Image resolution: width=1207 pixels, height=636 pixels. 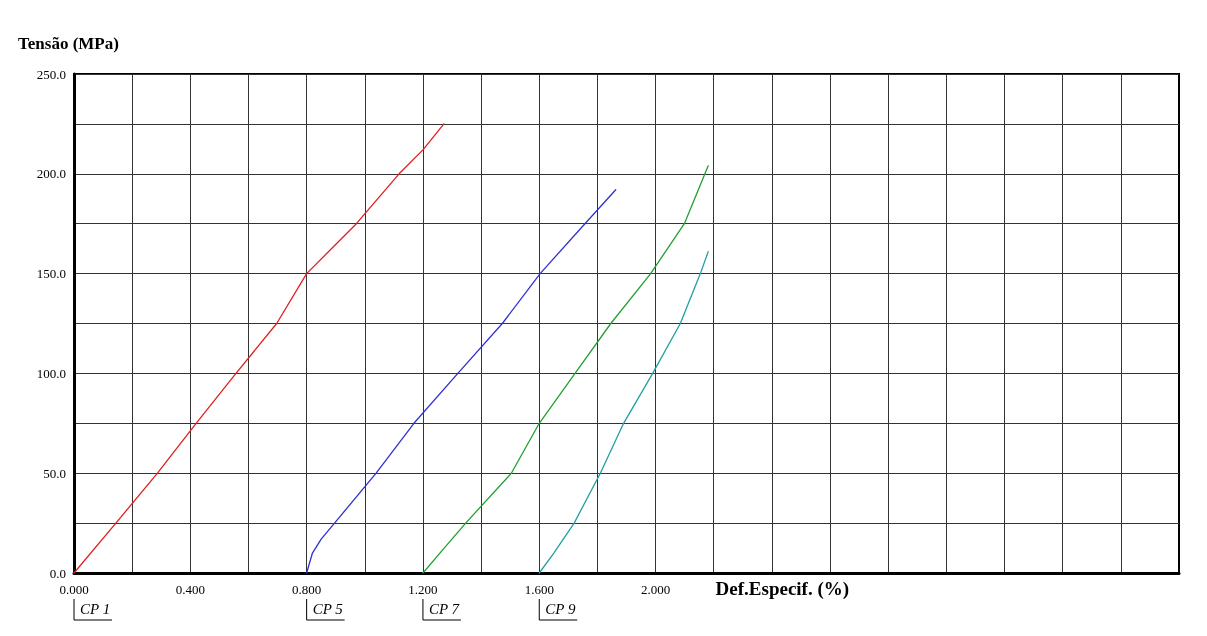 I want to click on y-tick-label: 0.0, so click(x=57, y=573).